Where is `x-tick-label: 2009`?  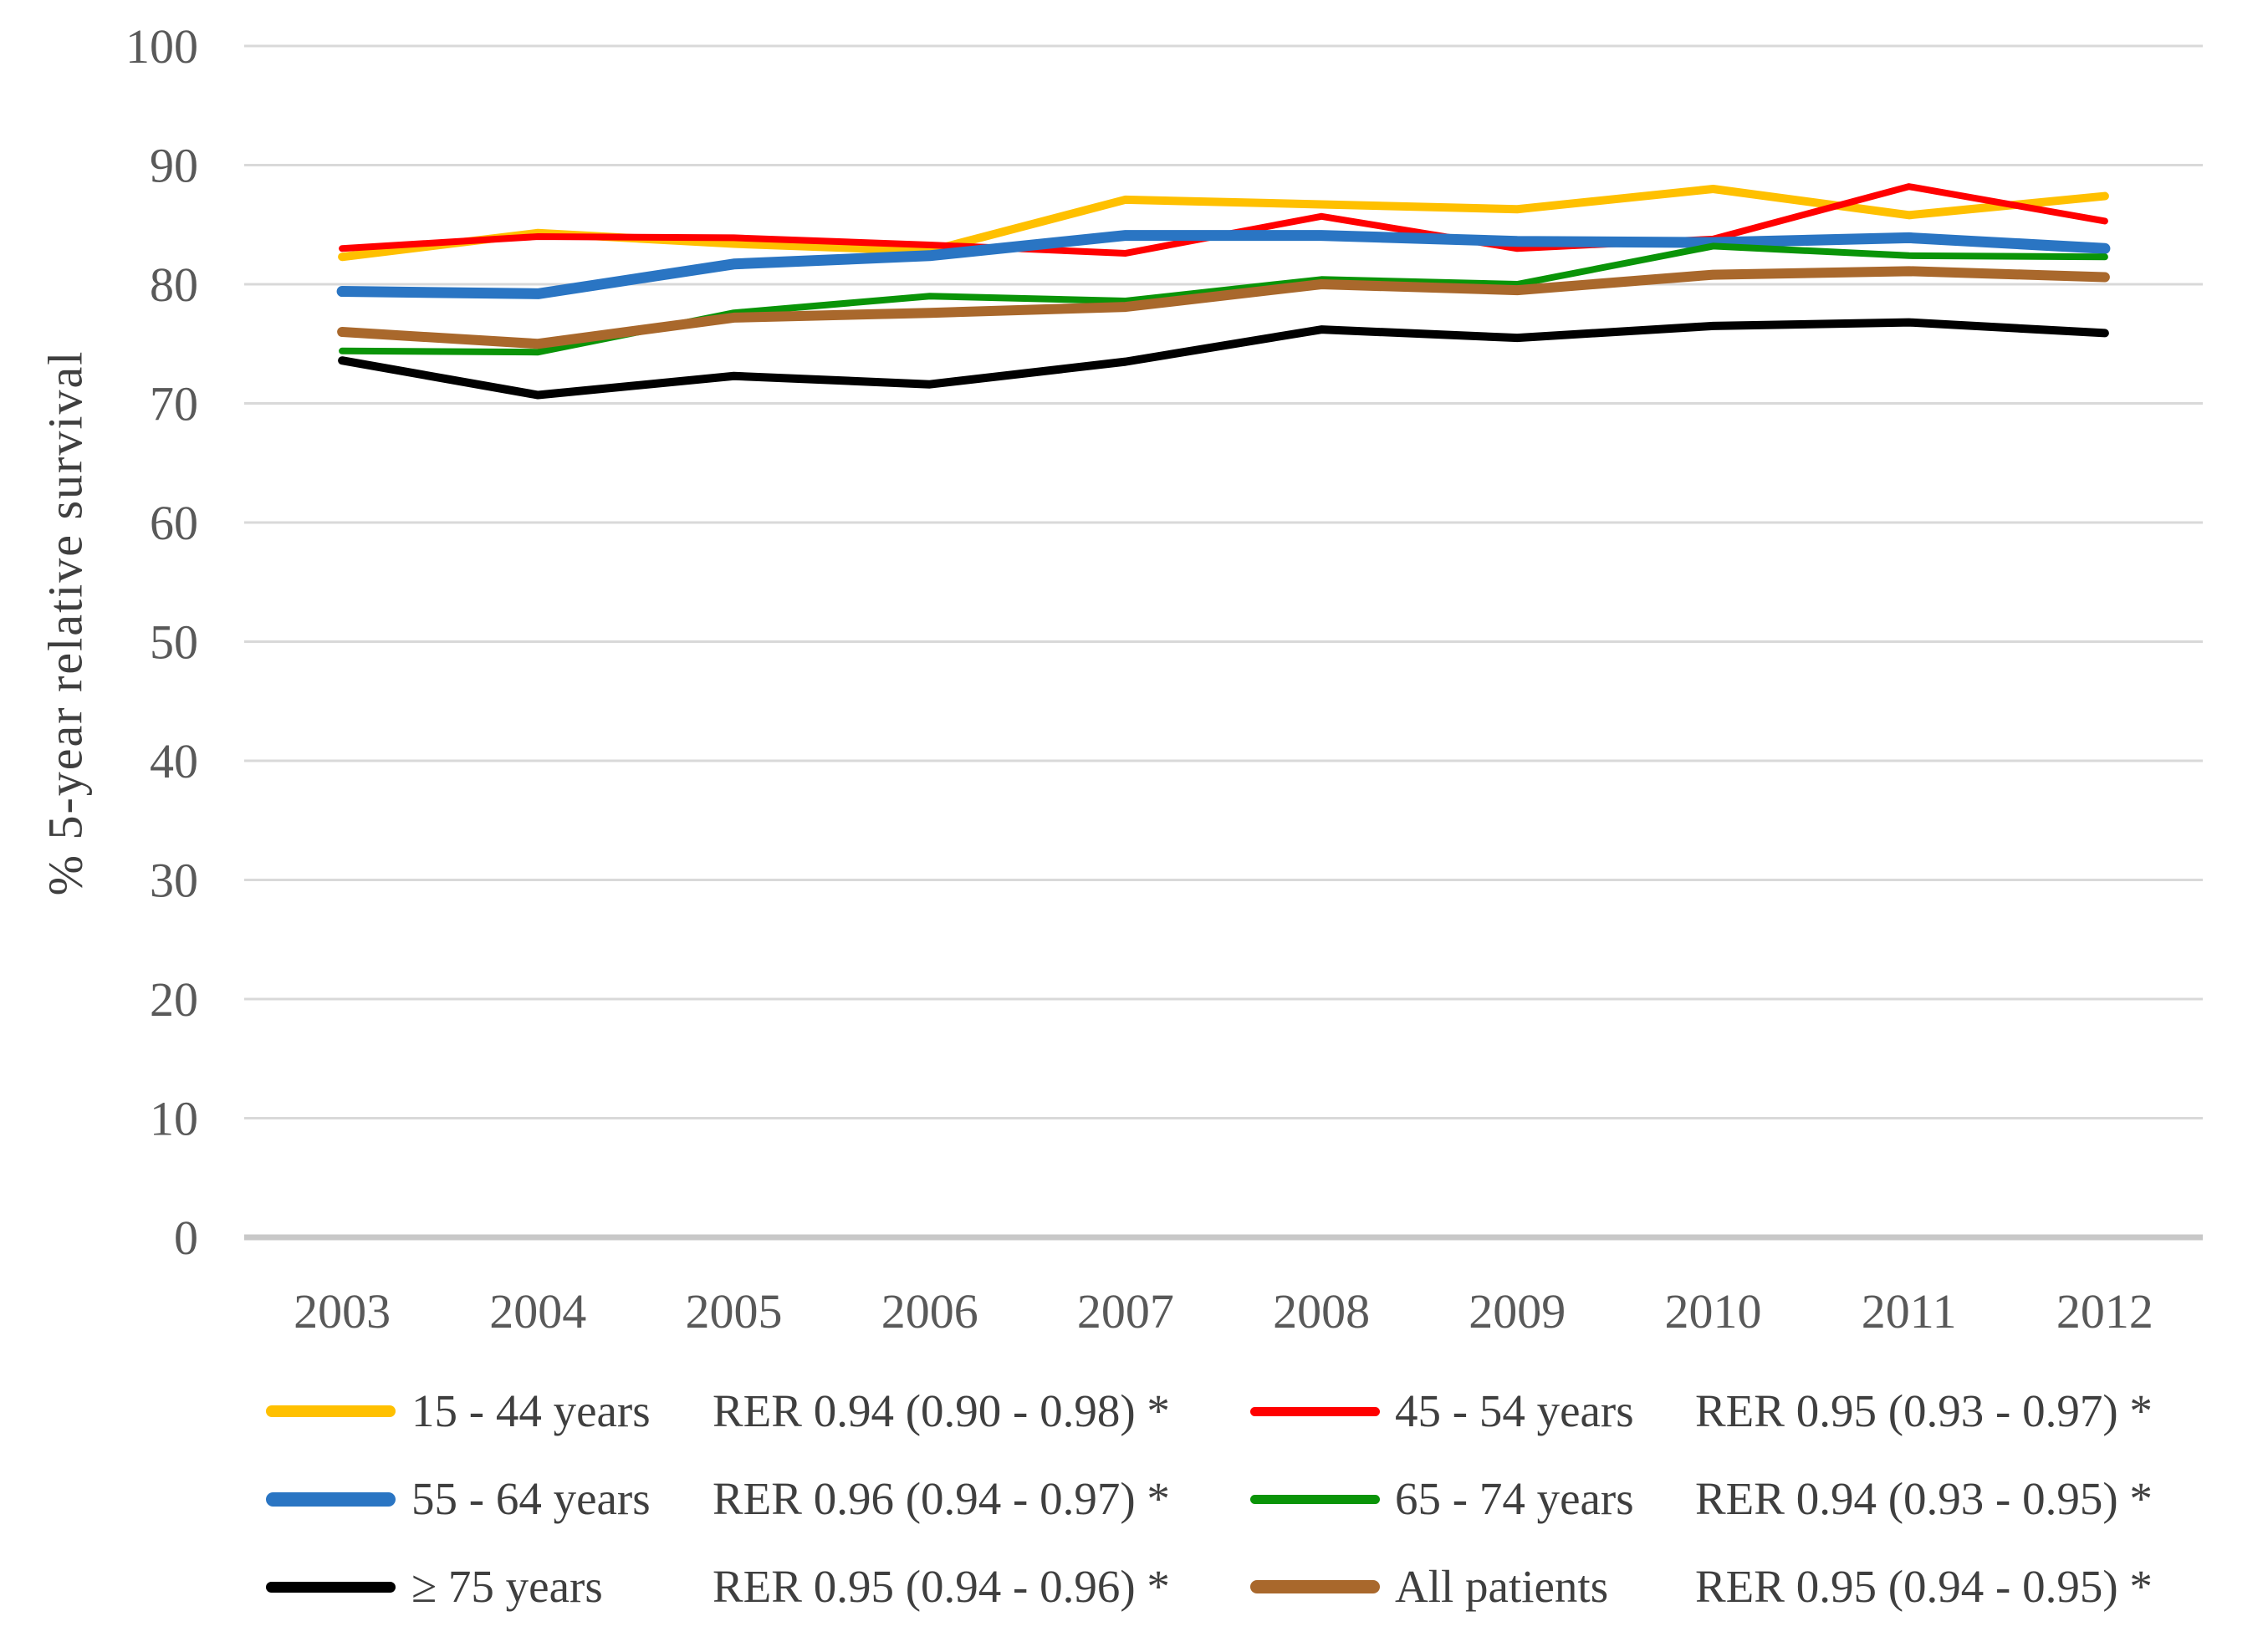 x-tick-label: 2009 is located at coordinates (1517, 1311).